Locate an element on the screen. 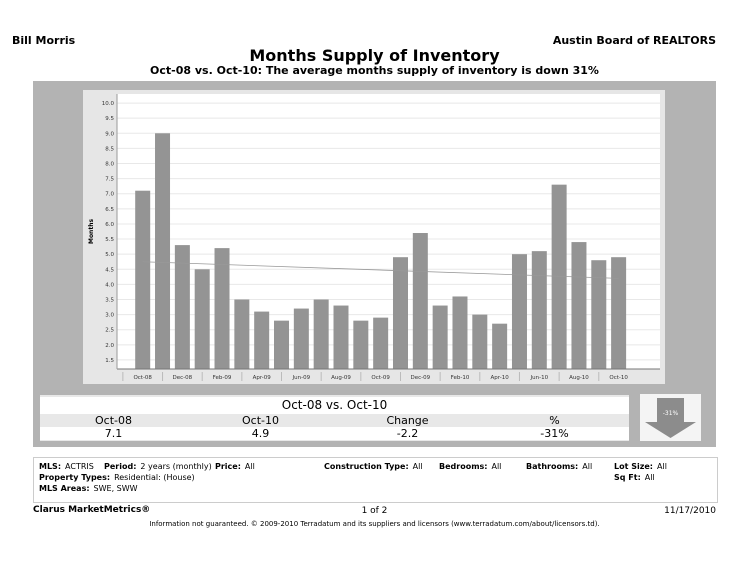 Image resolution: width=749 pixels, height=568 pixels. y-axis-label: Months is located at coordinates (91, 232).